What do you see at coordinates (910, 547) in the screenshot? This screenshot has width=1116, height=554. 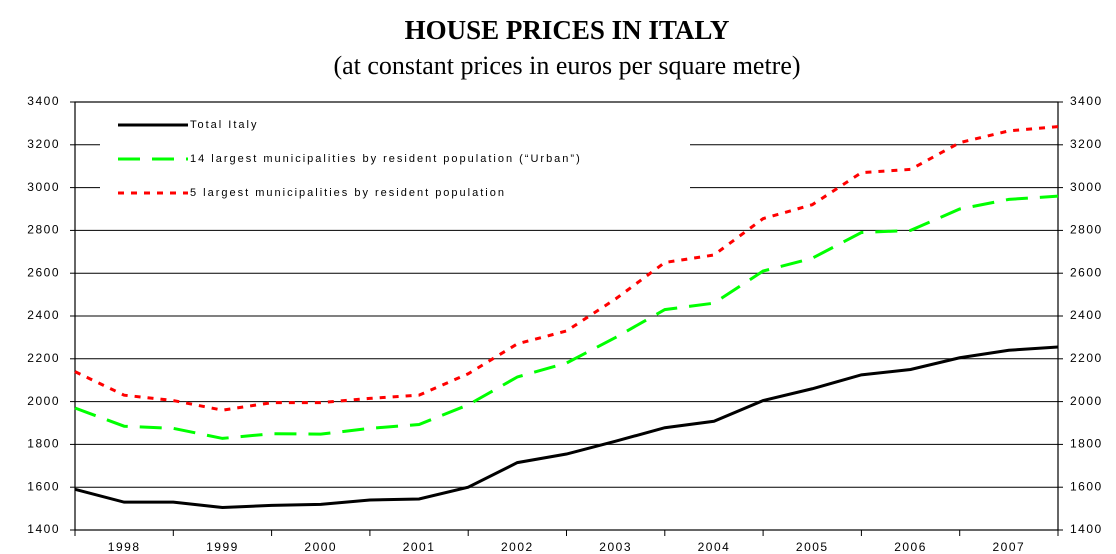 I see `x-tick-label: 2006` at bounding box center [910, 547].